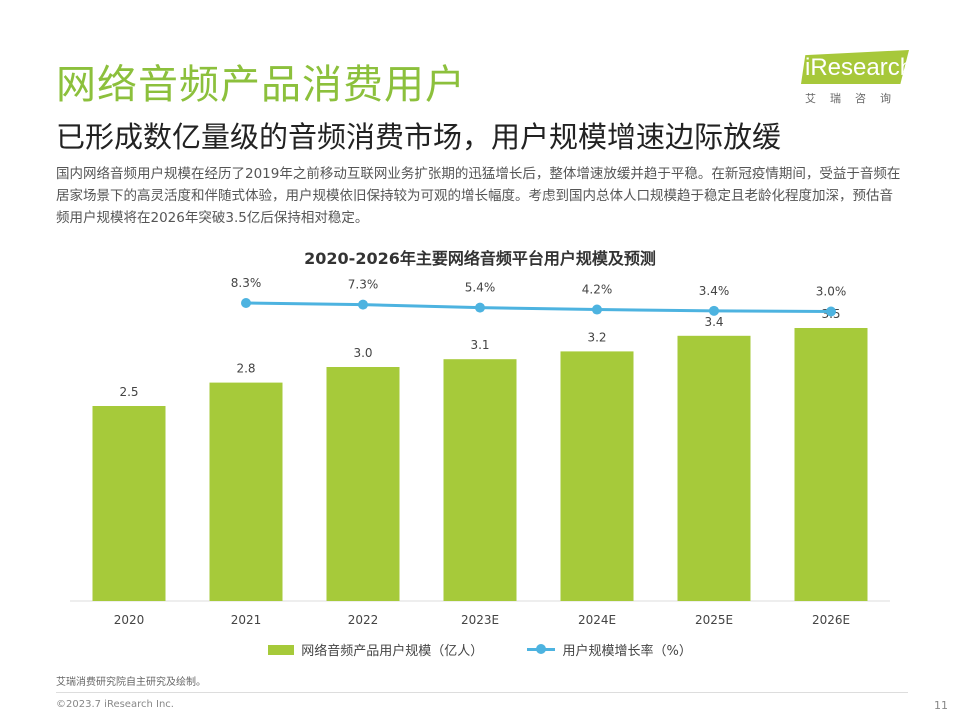 The height and width of the screenshot is (721, 960). Describe the element at coordinates (115, 704) in the screenshot. I see `copyright: ©2023.7 iResearch Inc.` at that location.